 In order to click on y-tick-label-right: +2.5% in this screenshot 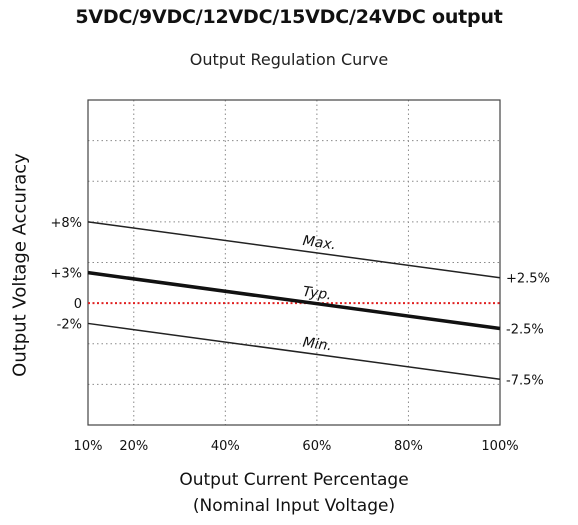, I will do `click(528, 279)`.